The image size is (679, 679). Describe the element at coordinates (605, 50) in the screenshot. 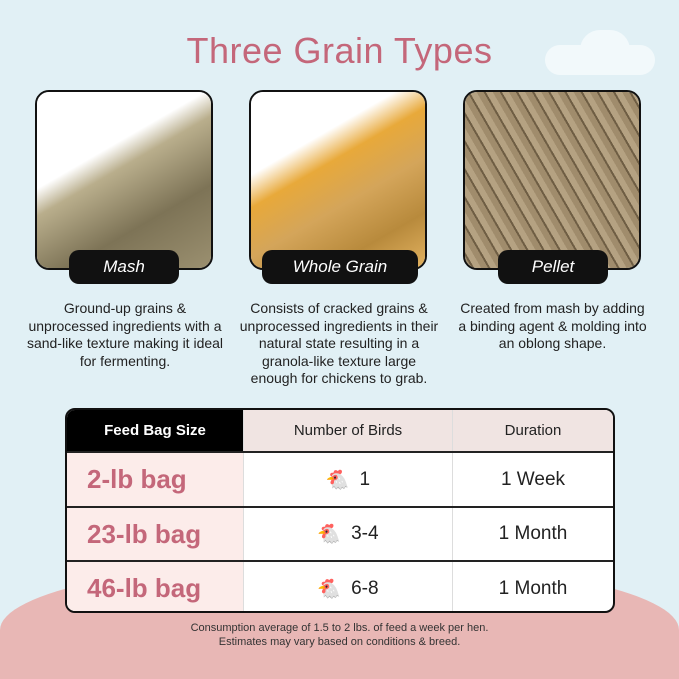

I see `cloud` at that location.